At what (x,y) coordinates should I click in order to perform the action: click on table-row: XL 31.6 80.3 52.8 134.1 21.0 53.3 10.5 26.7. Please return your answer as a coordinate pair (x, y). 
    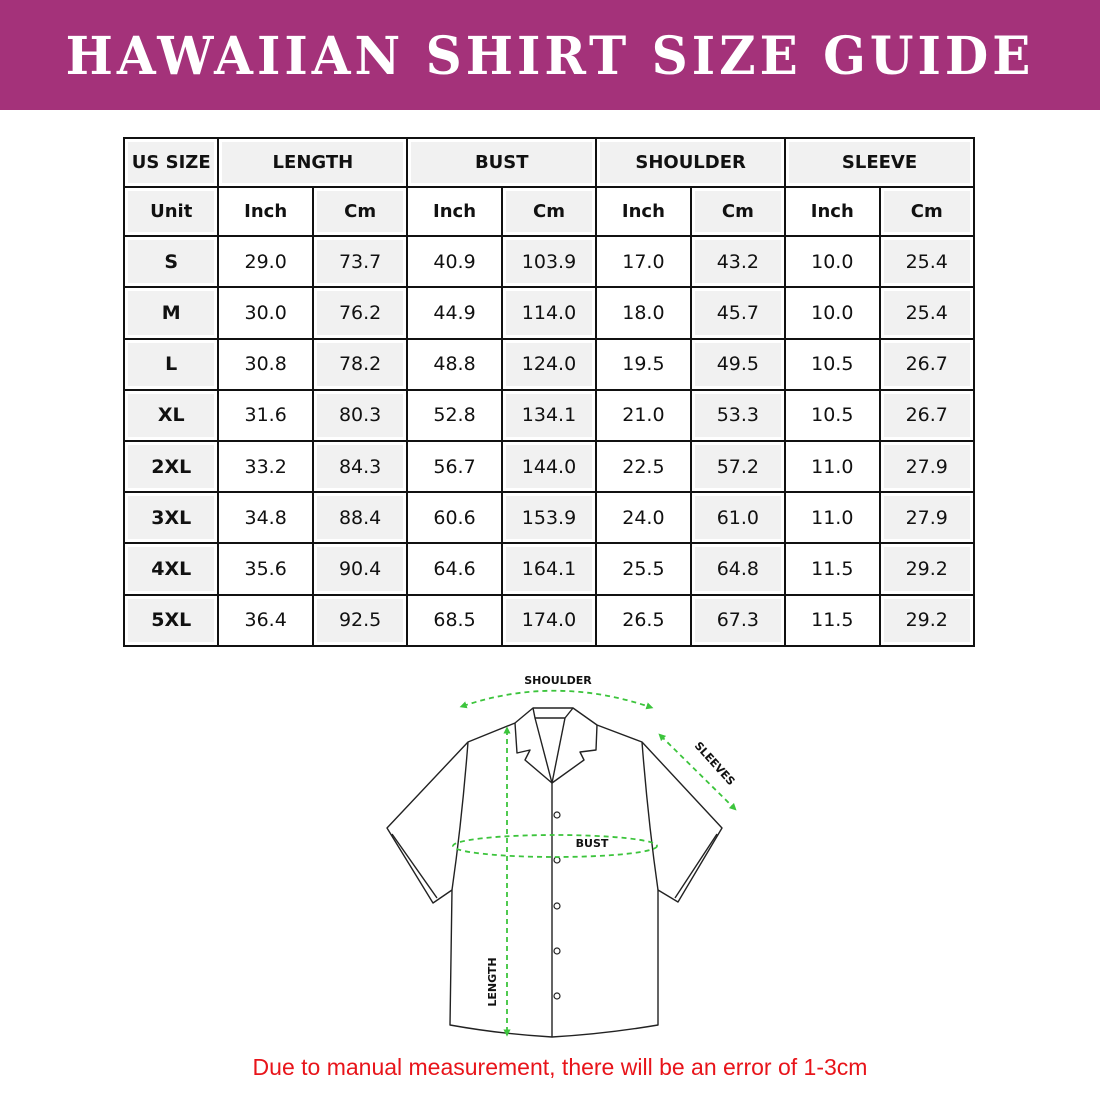
    Looking at the image, I should click on (548, 415).